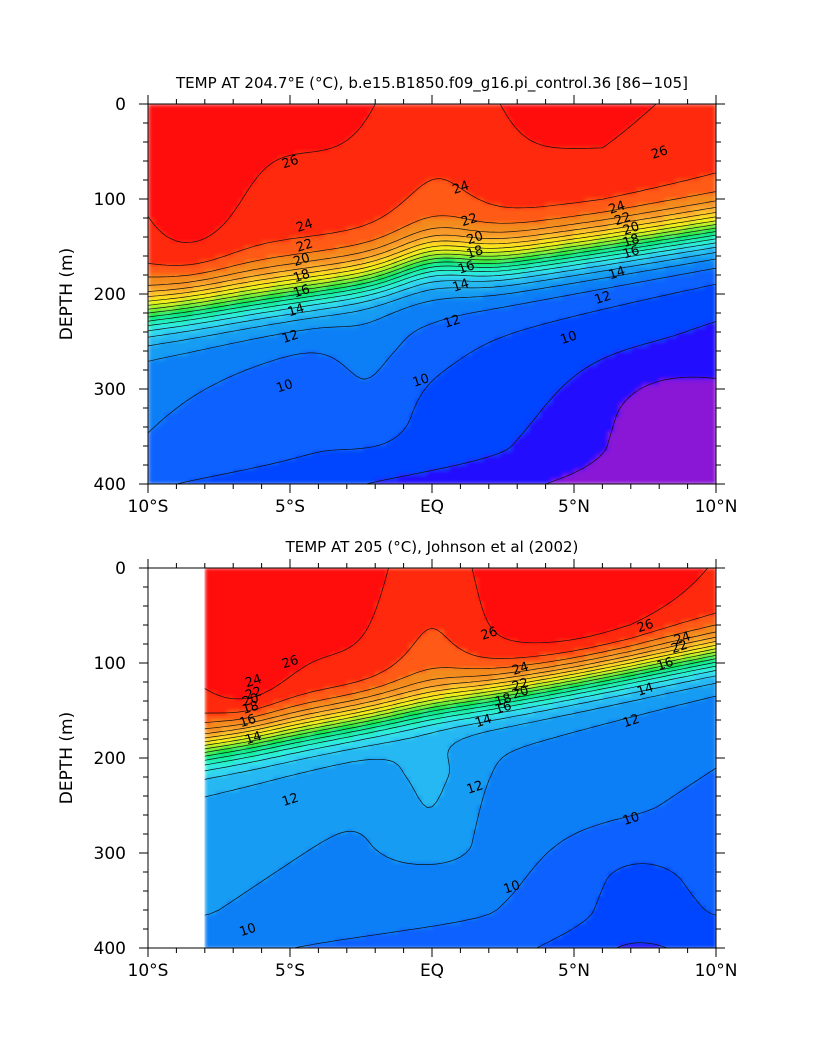  Describe the element at coordinates (110, 200) in the screenshot. I see `y-tick-label: 100` at that location.